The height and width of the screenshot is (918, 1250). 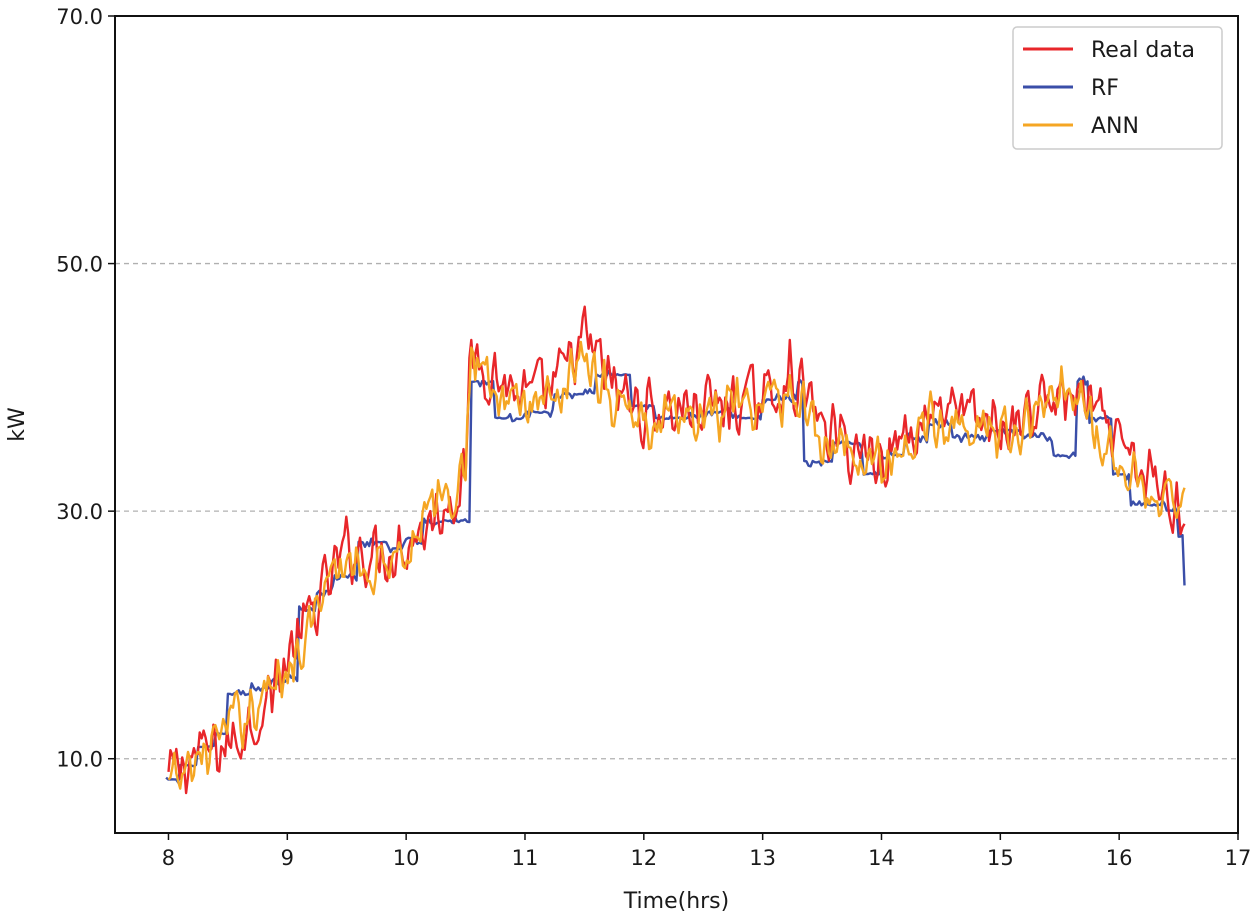 I want to click on x-tick-label: 9, so click(x=287, y=858).